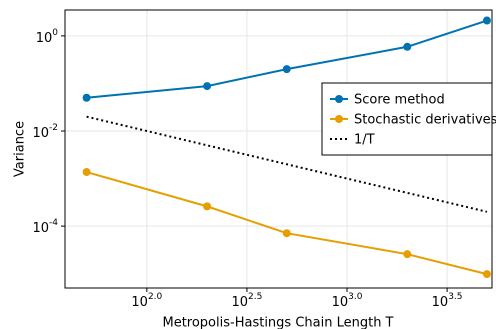  I want to click on x-tick-label: 102.0, so click(146, 301).